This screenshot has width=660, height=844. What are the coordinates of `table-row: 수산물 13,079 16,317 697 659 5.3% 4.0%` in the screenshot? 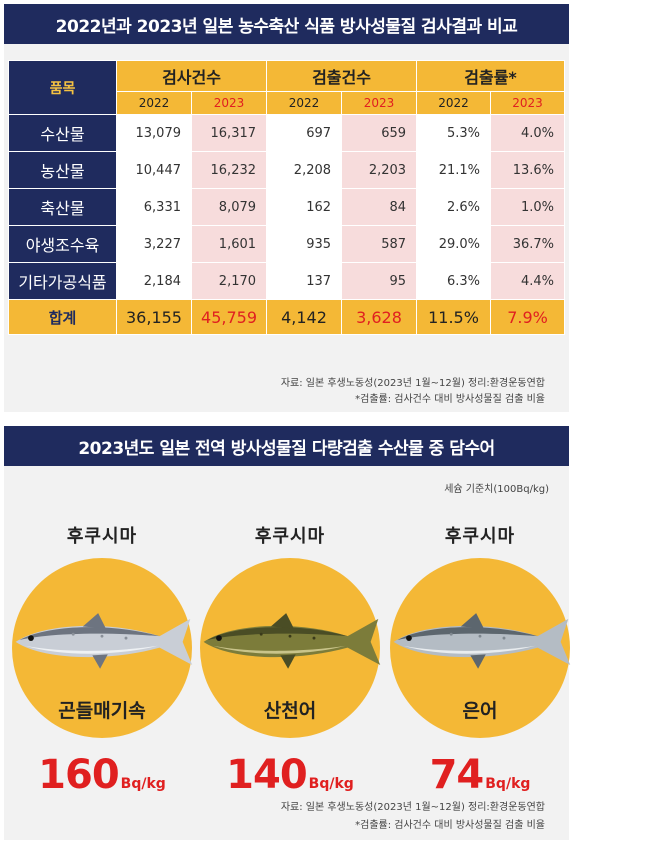 It's located at (287, 133).